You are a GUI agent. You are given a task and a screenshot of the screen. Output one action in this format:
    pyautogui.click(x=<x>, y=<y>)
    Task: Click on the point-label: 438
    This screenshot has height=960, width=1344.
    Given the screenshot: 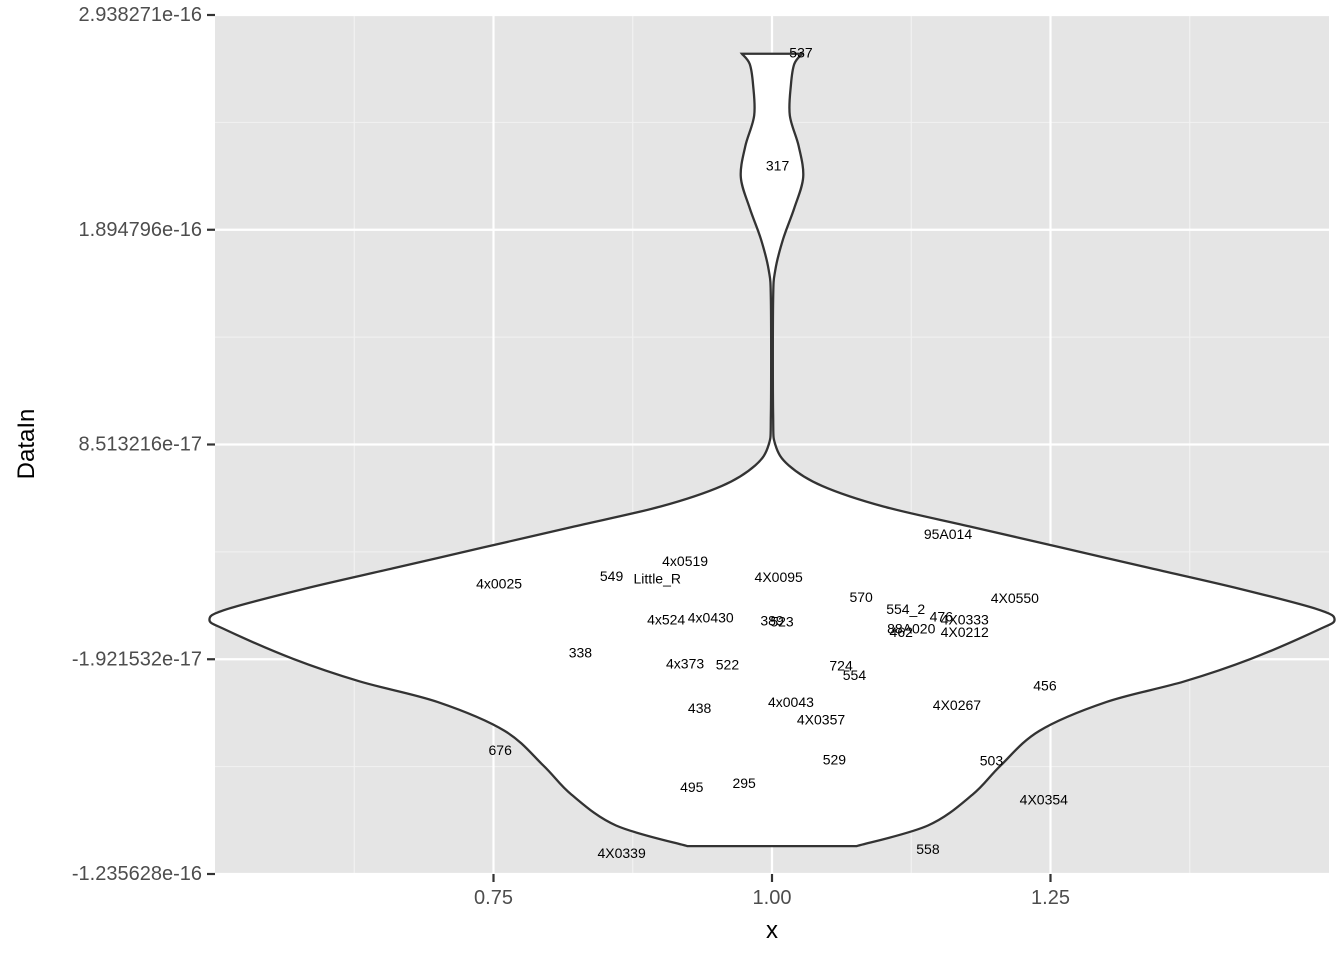 What is the action you would take?
    pyautogui.click(x=700, y=708)
    